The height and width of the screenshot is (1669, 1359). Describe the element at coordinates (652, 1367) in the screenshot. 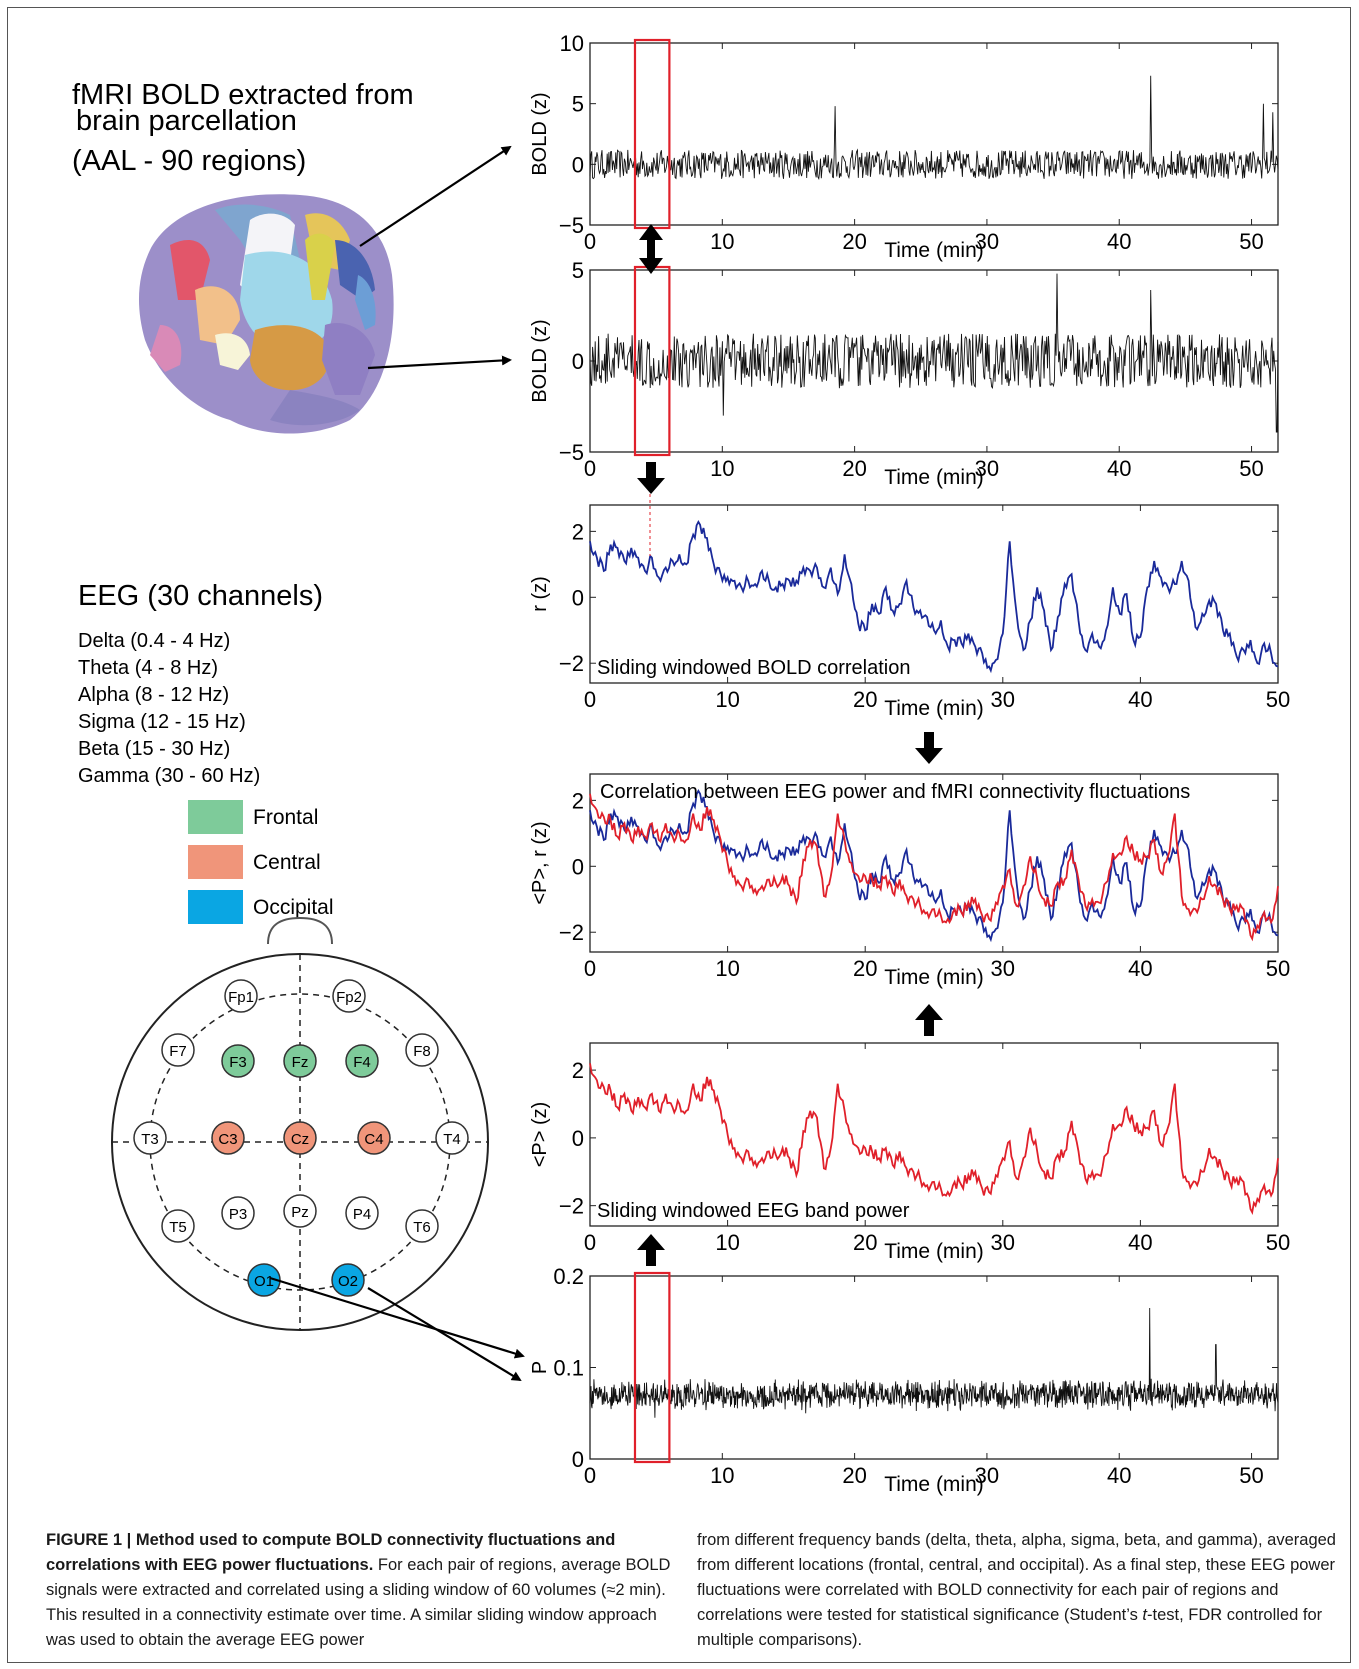

I see `sliding-window-box` at that location.